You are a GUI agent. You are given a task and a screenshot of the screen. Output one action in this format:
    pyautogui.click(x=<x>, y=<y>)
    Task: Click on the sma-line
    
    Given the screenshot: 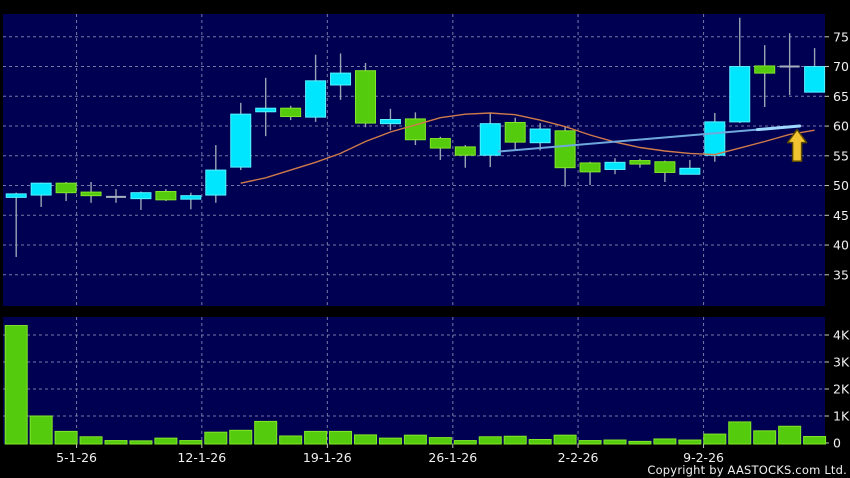 What is the action you would take?
    pyautogui.click(x=527, y=148)
    